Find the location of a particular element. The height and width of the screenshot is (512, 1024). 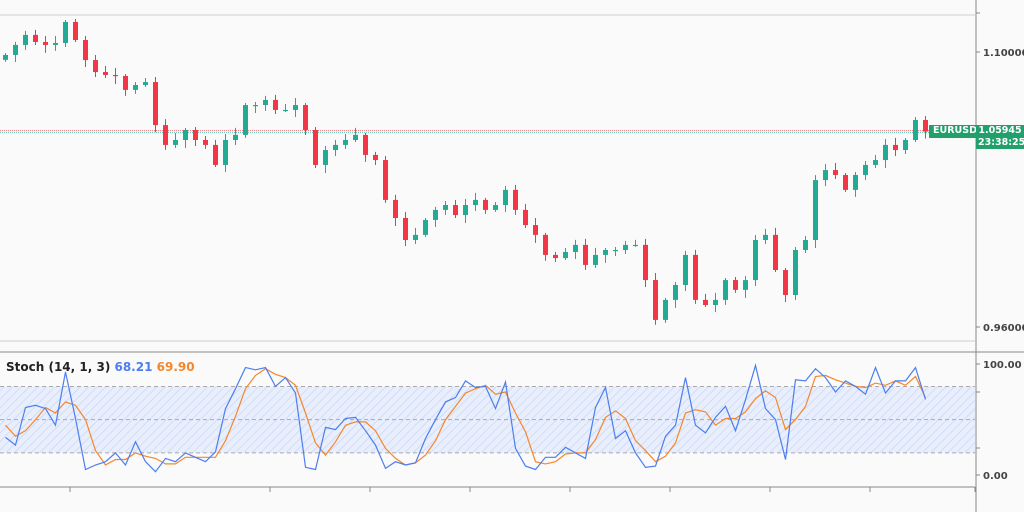

price-tick-label: 0.96000 is located at coordinates (1003, 328).